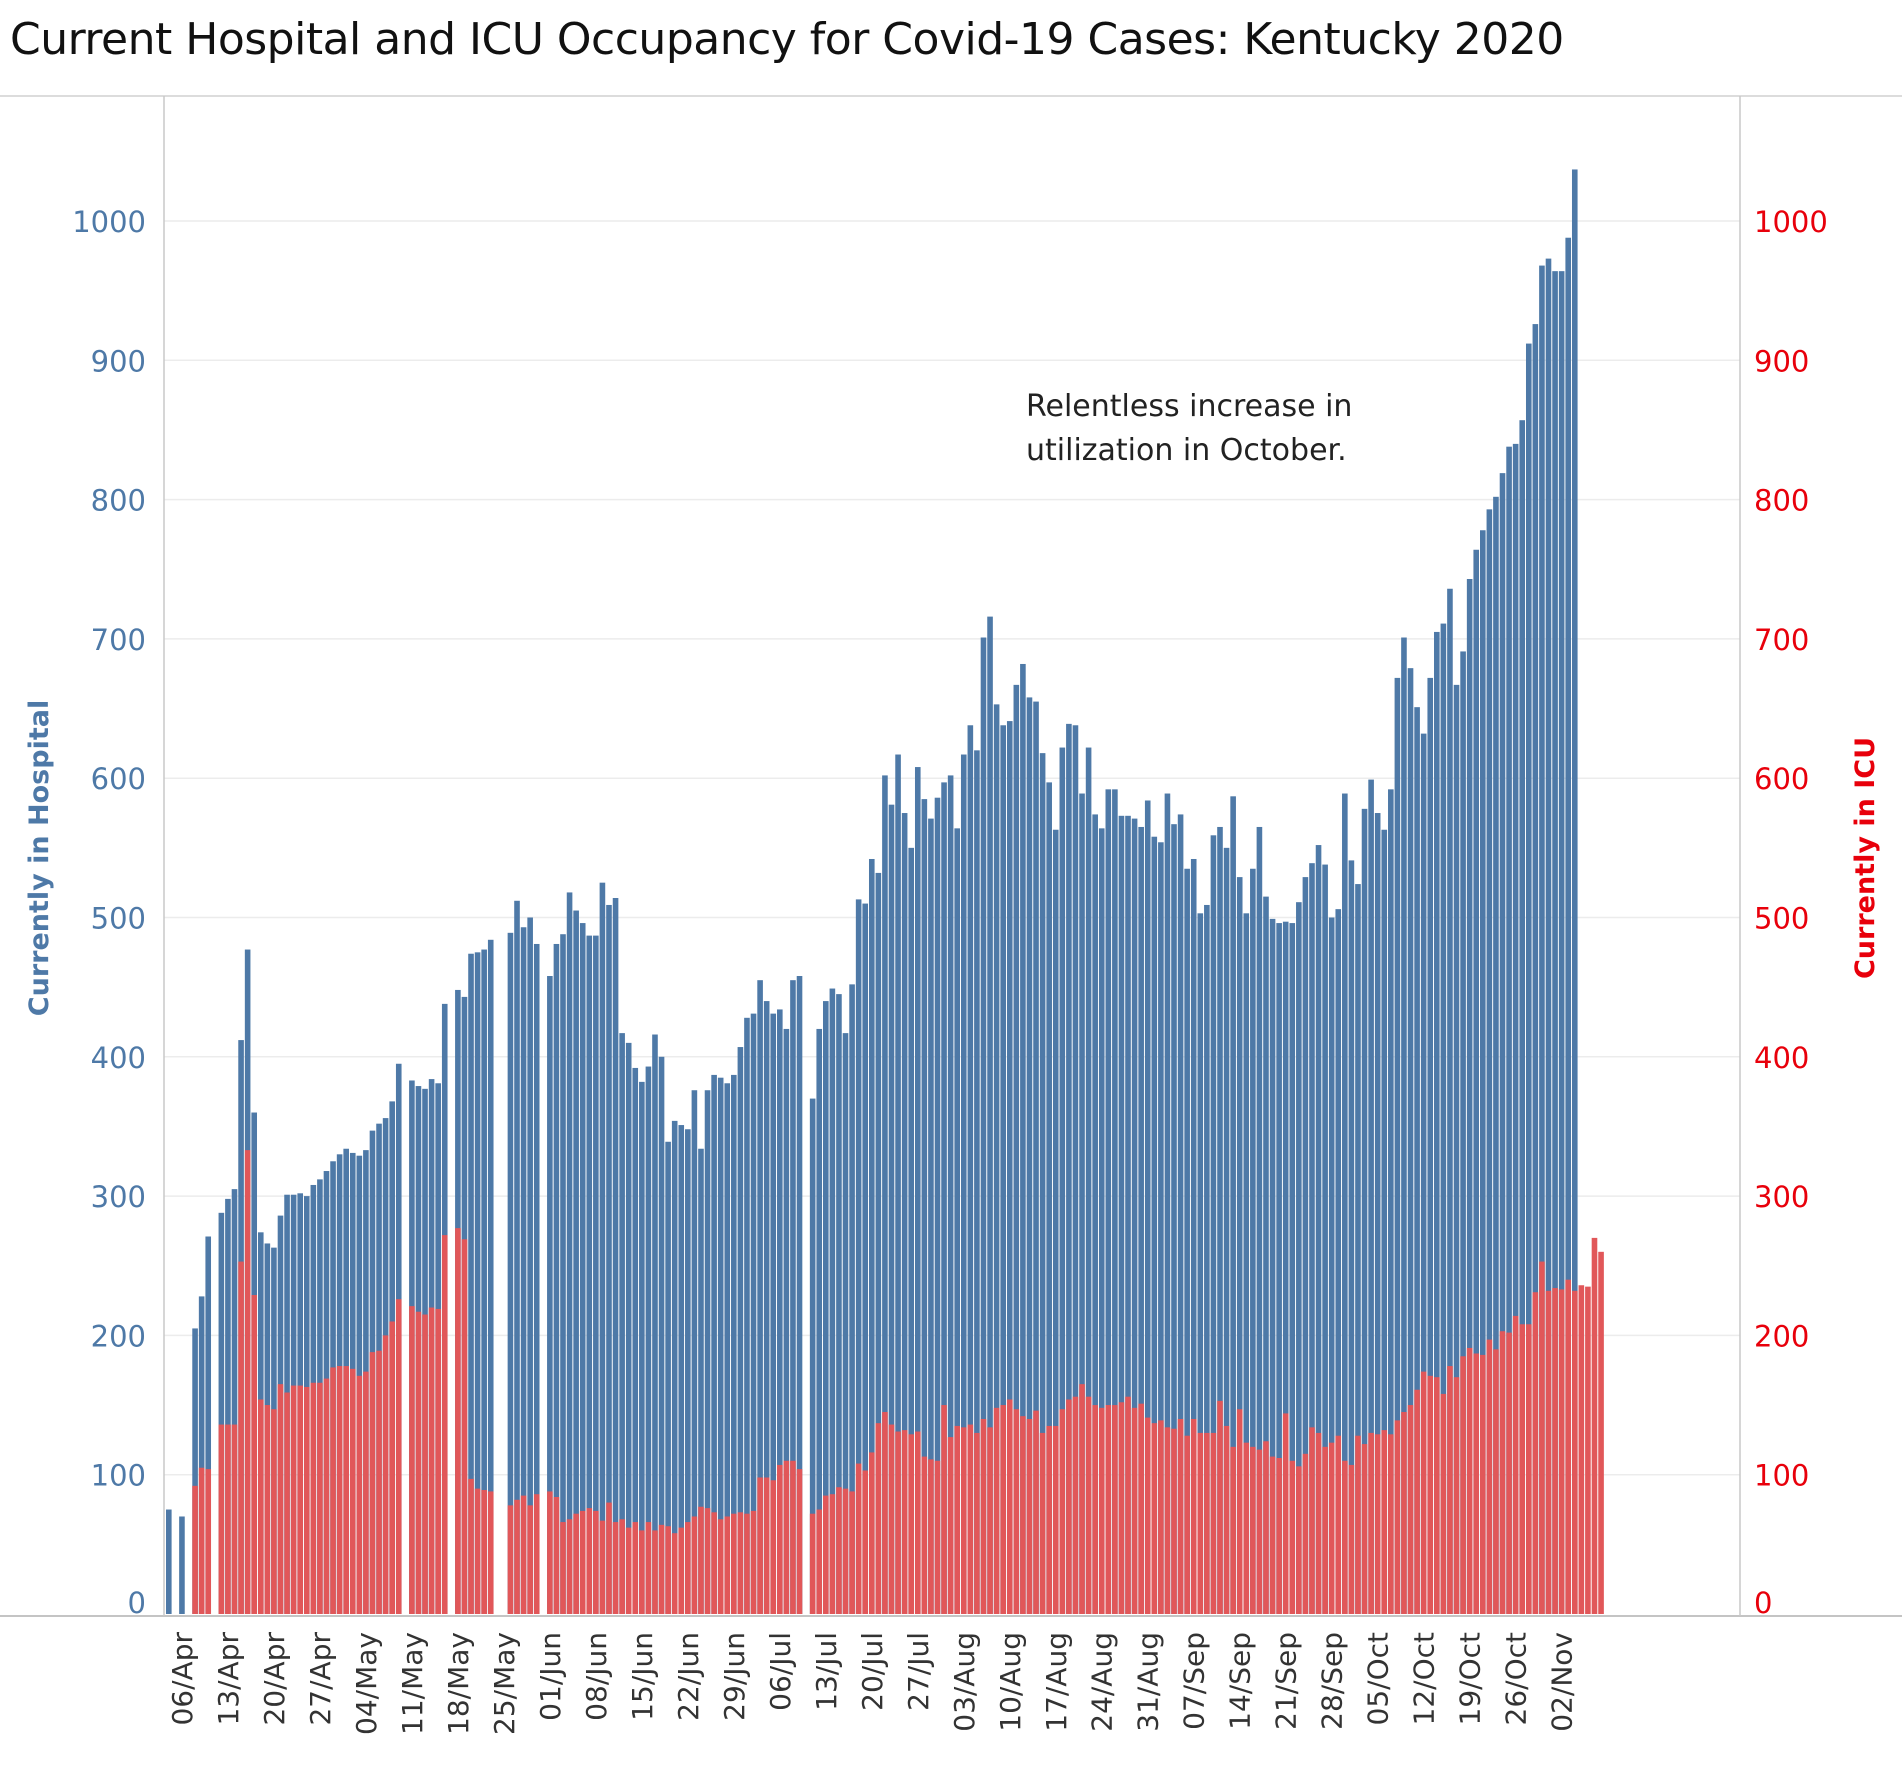 Image resolution: width=1902 pixels, height=1776 pixels. I want to click on x-tick-label: 10/Aug, so click(1010, 1682).